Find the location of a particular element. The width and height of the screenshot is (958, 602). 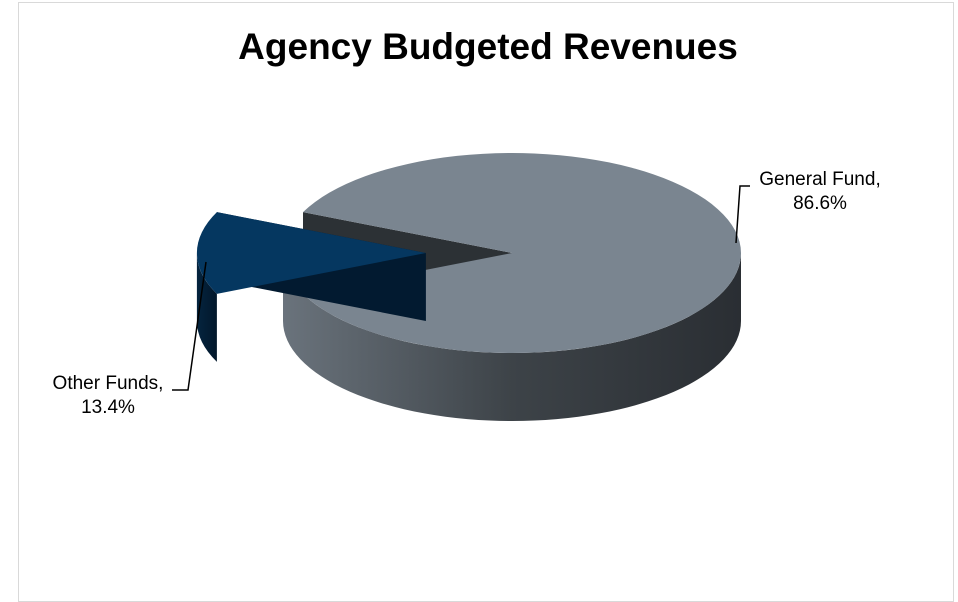

chart-title: Agency Budgeted Revenues is located at coordinates (488, 46).